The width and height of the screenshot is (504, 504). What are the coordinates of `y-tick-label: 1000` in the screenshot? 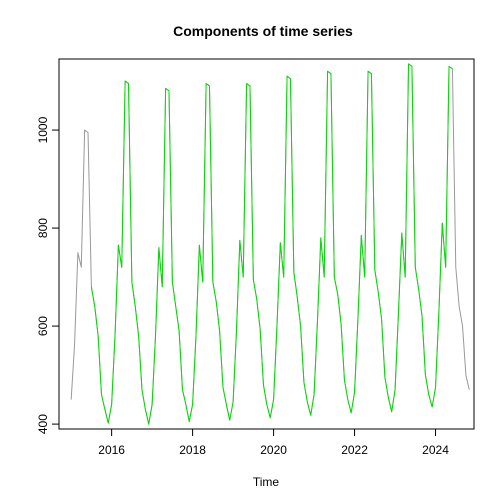 It's located at (43, 129).